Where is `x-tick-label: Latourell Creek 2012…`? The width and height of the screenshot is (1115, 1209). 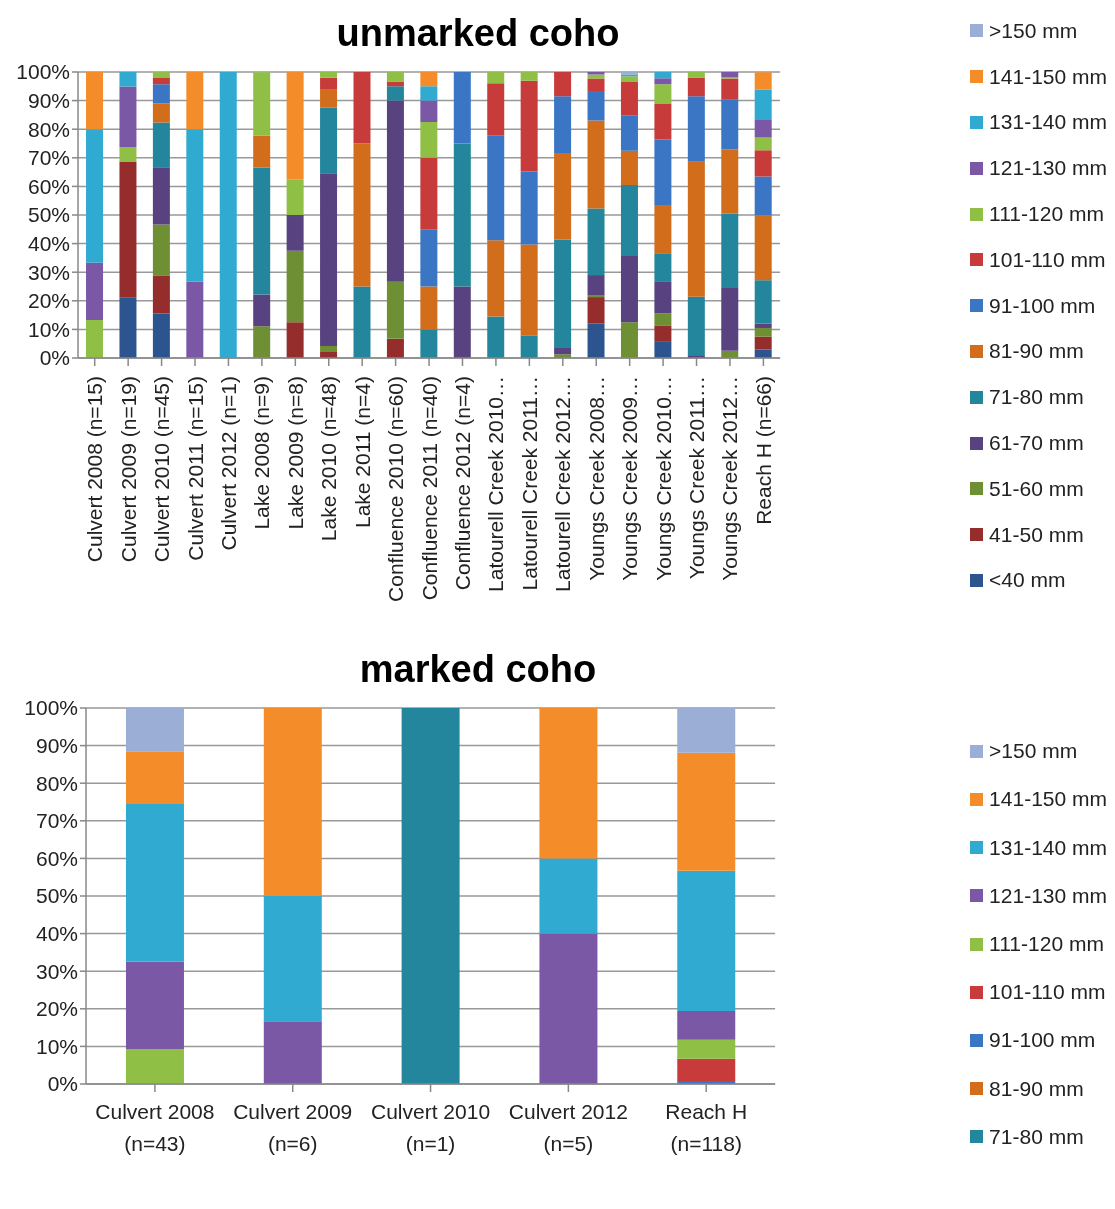
x-tick-label: Latourell Creek 2012… is located at coordinates (563, 484).